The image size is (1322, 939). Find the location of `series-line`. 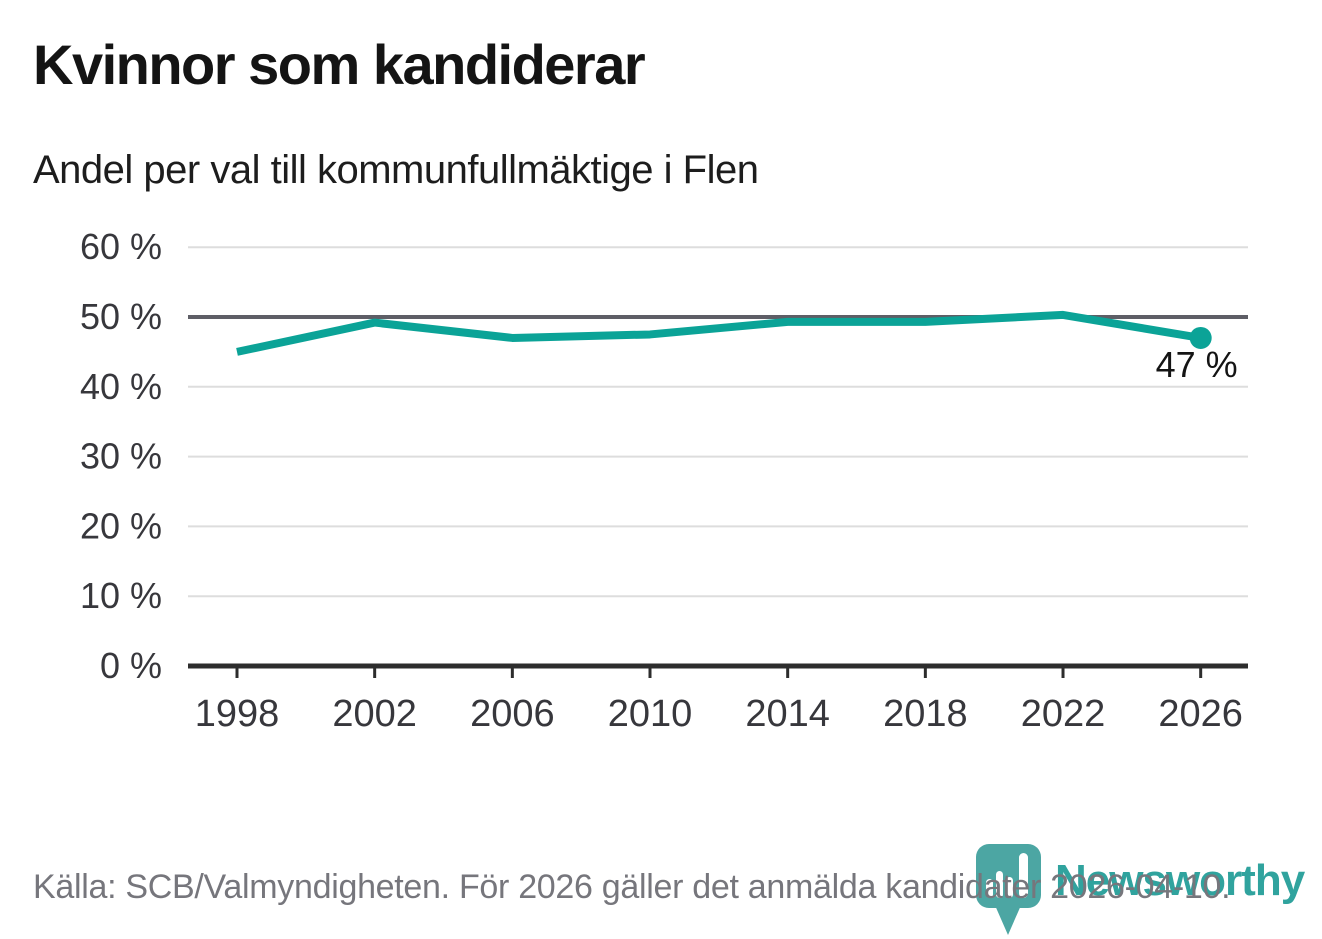

series-line is located at coordinates (719, 333).